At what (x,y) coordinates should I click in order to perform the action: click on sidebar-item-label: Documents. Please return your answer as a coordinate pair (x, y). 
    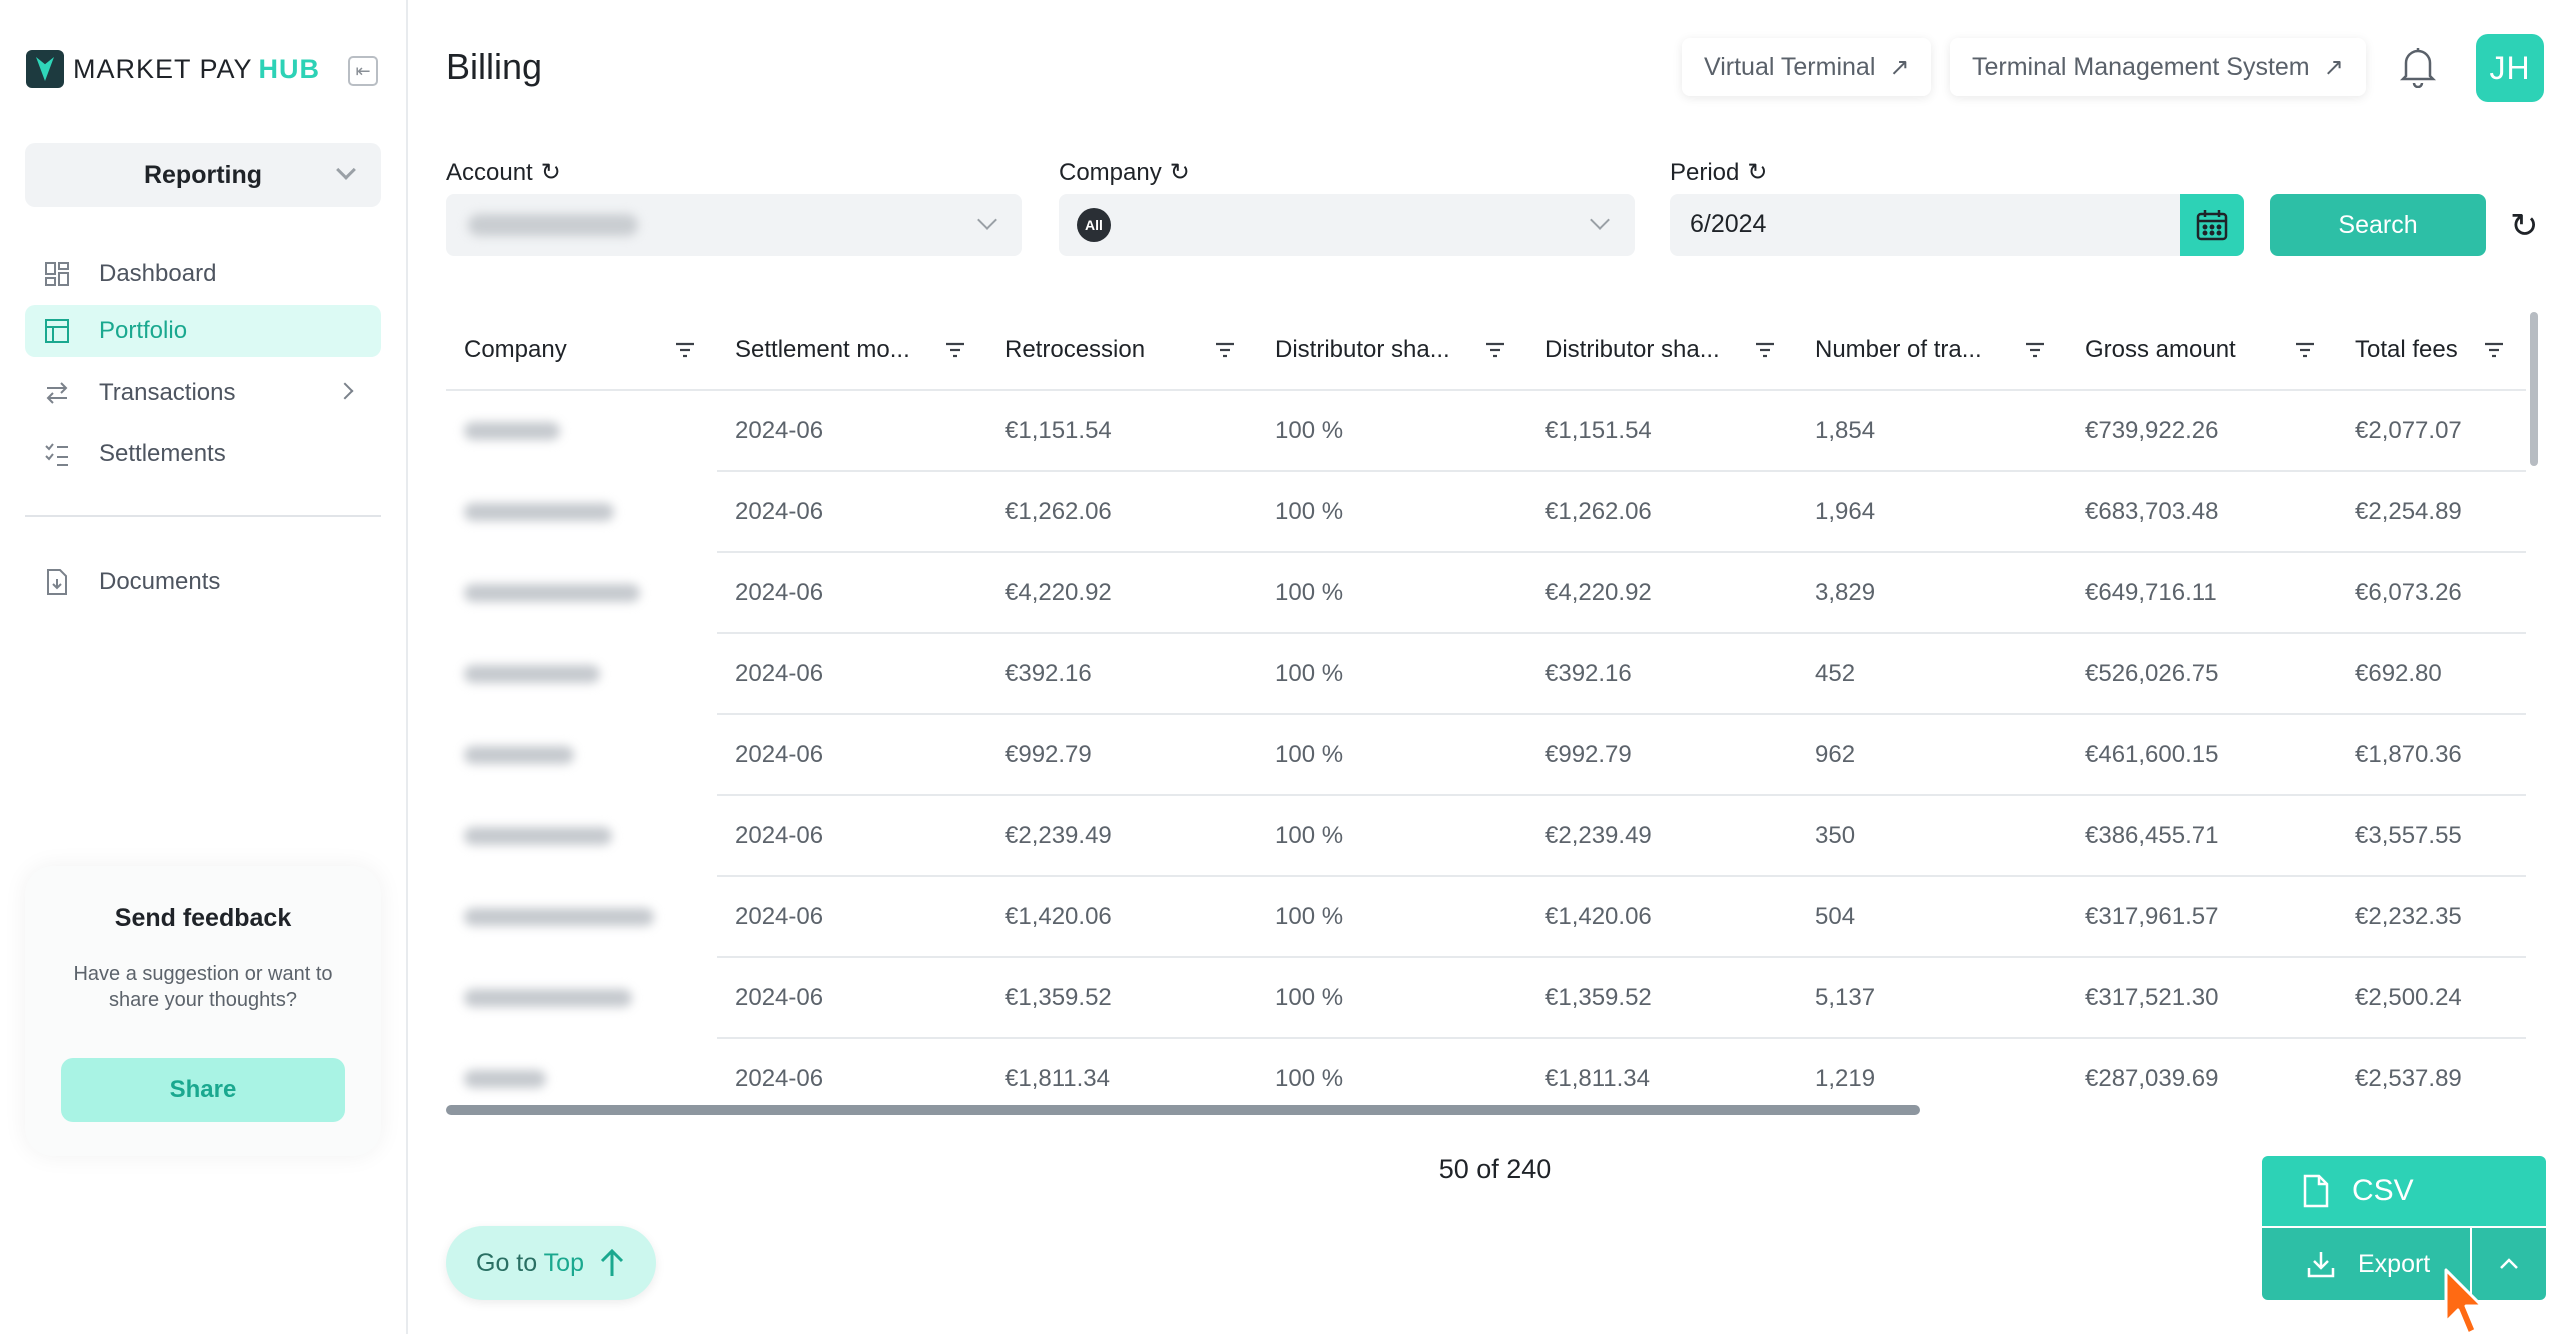
    Looking at the image, I should click on (160, 581).